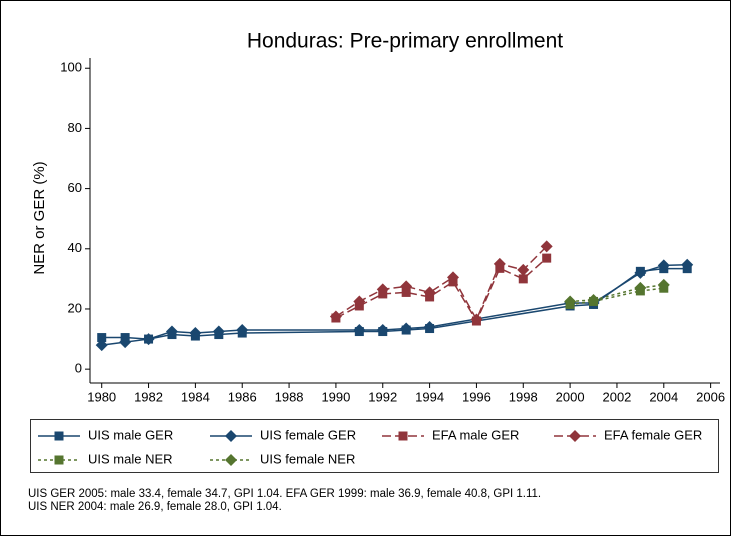  What do you see at coordinates (476, 396) in the screenshot?
I see `x-tick-label: 1996` at bounding box center [476, 396].